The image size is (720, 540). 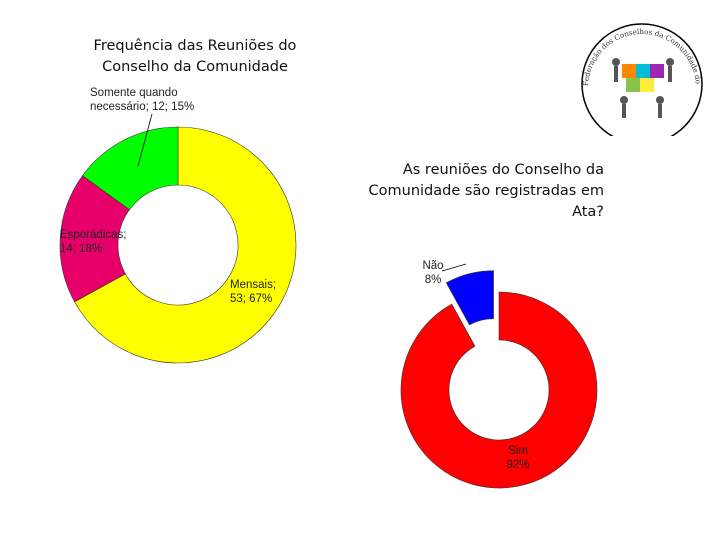 What do you see at coordinates (657, 71) in the screenshot?
I see `puzzle-piece-purple` at bounding box center [657, 71].